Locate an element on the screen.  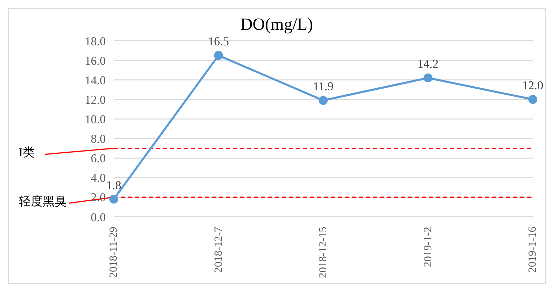
y-tick-label: 12.0 is located at coordinates (95, 99).